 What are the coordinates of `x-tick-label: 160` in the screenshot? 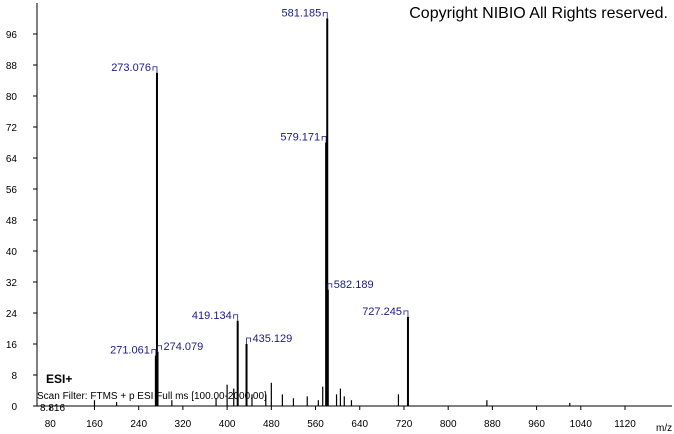 It's located at (94, 424).